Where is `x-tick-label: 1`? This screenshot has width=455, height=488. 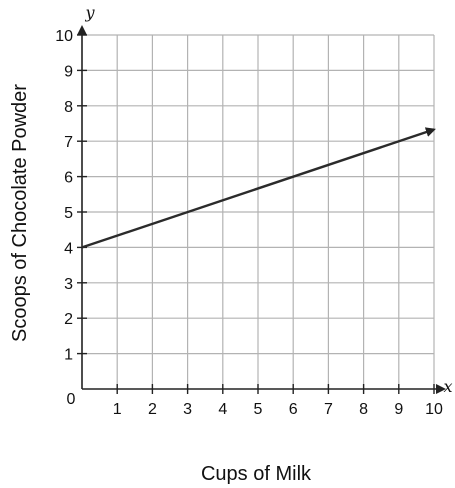
x-tick-label: 1 is located at coordinates (117, 409).